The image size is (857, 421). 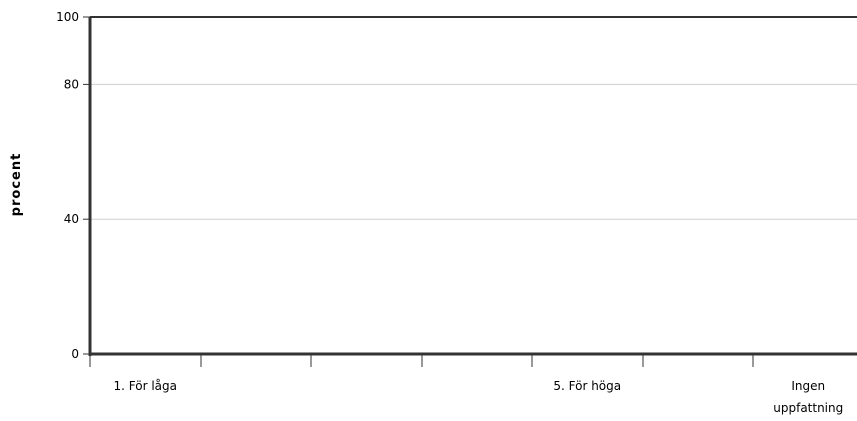 What do you see at coordinates (466, 384) in the screenshot?
I see `x-axis-ticks: 1. För låga 5. För höga Ingen uppfattning` at bounding box center [466, 384].